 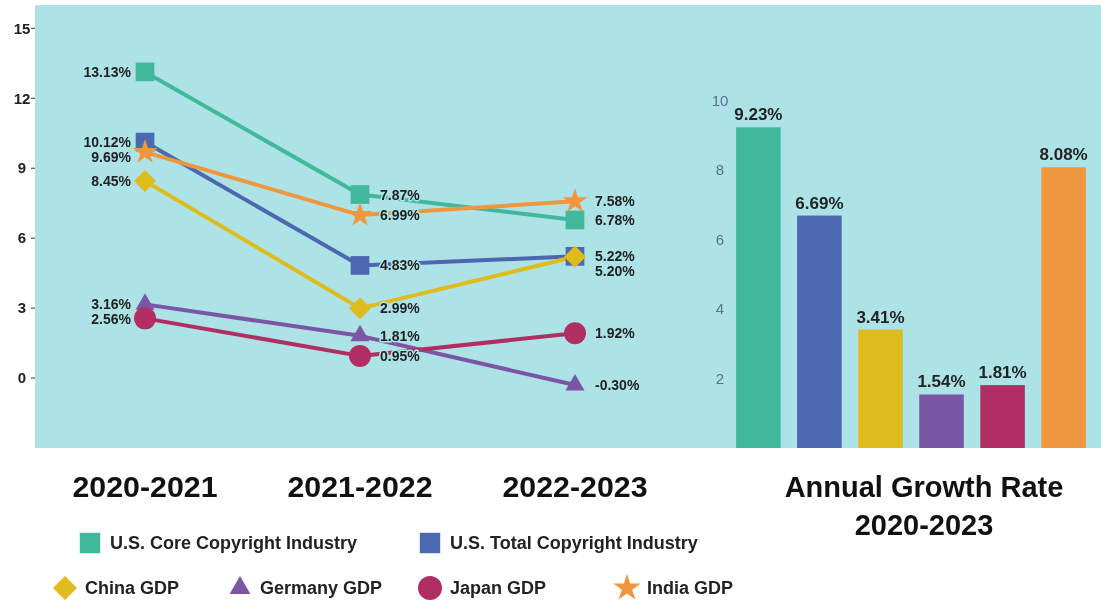 I want to click on y-tick-label: 3, so click(x=22, y=308).